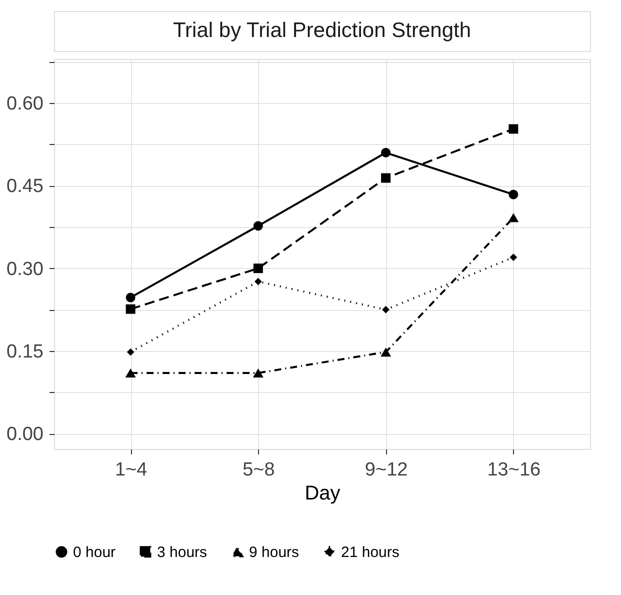 The height and width of the screenshot is (595, 621). I want to click on y-tick-label: 0.45, so click(25, 187).